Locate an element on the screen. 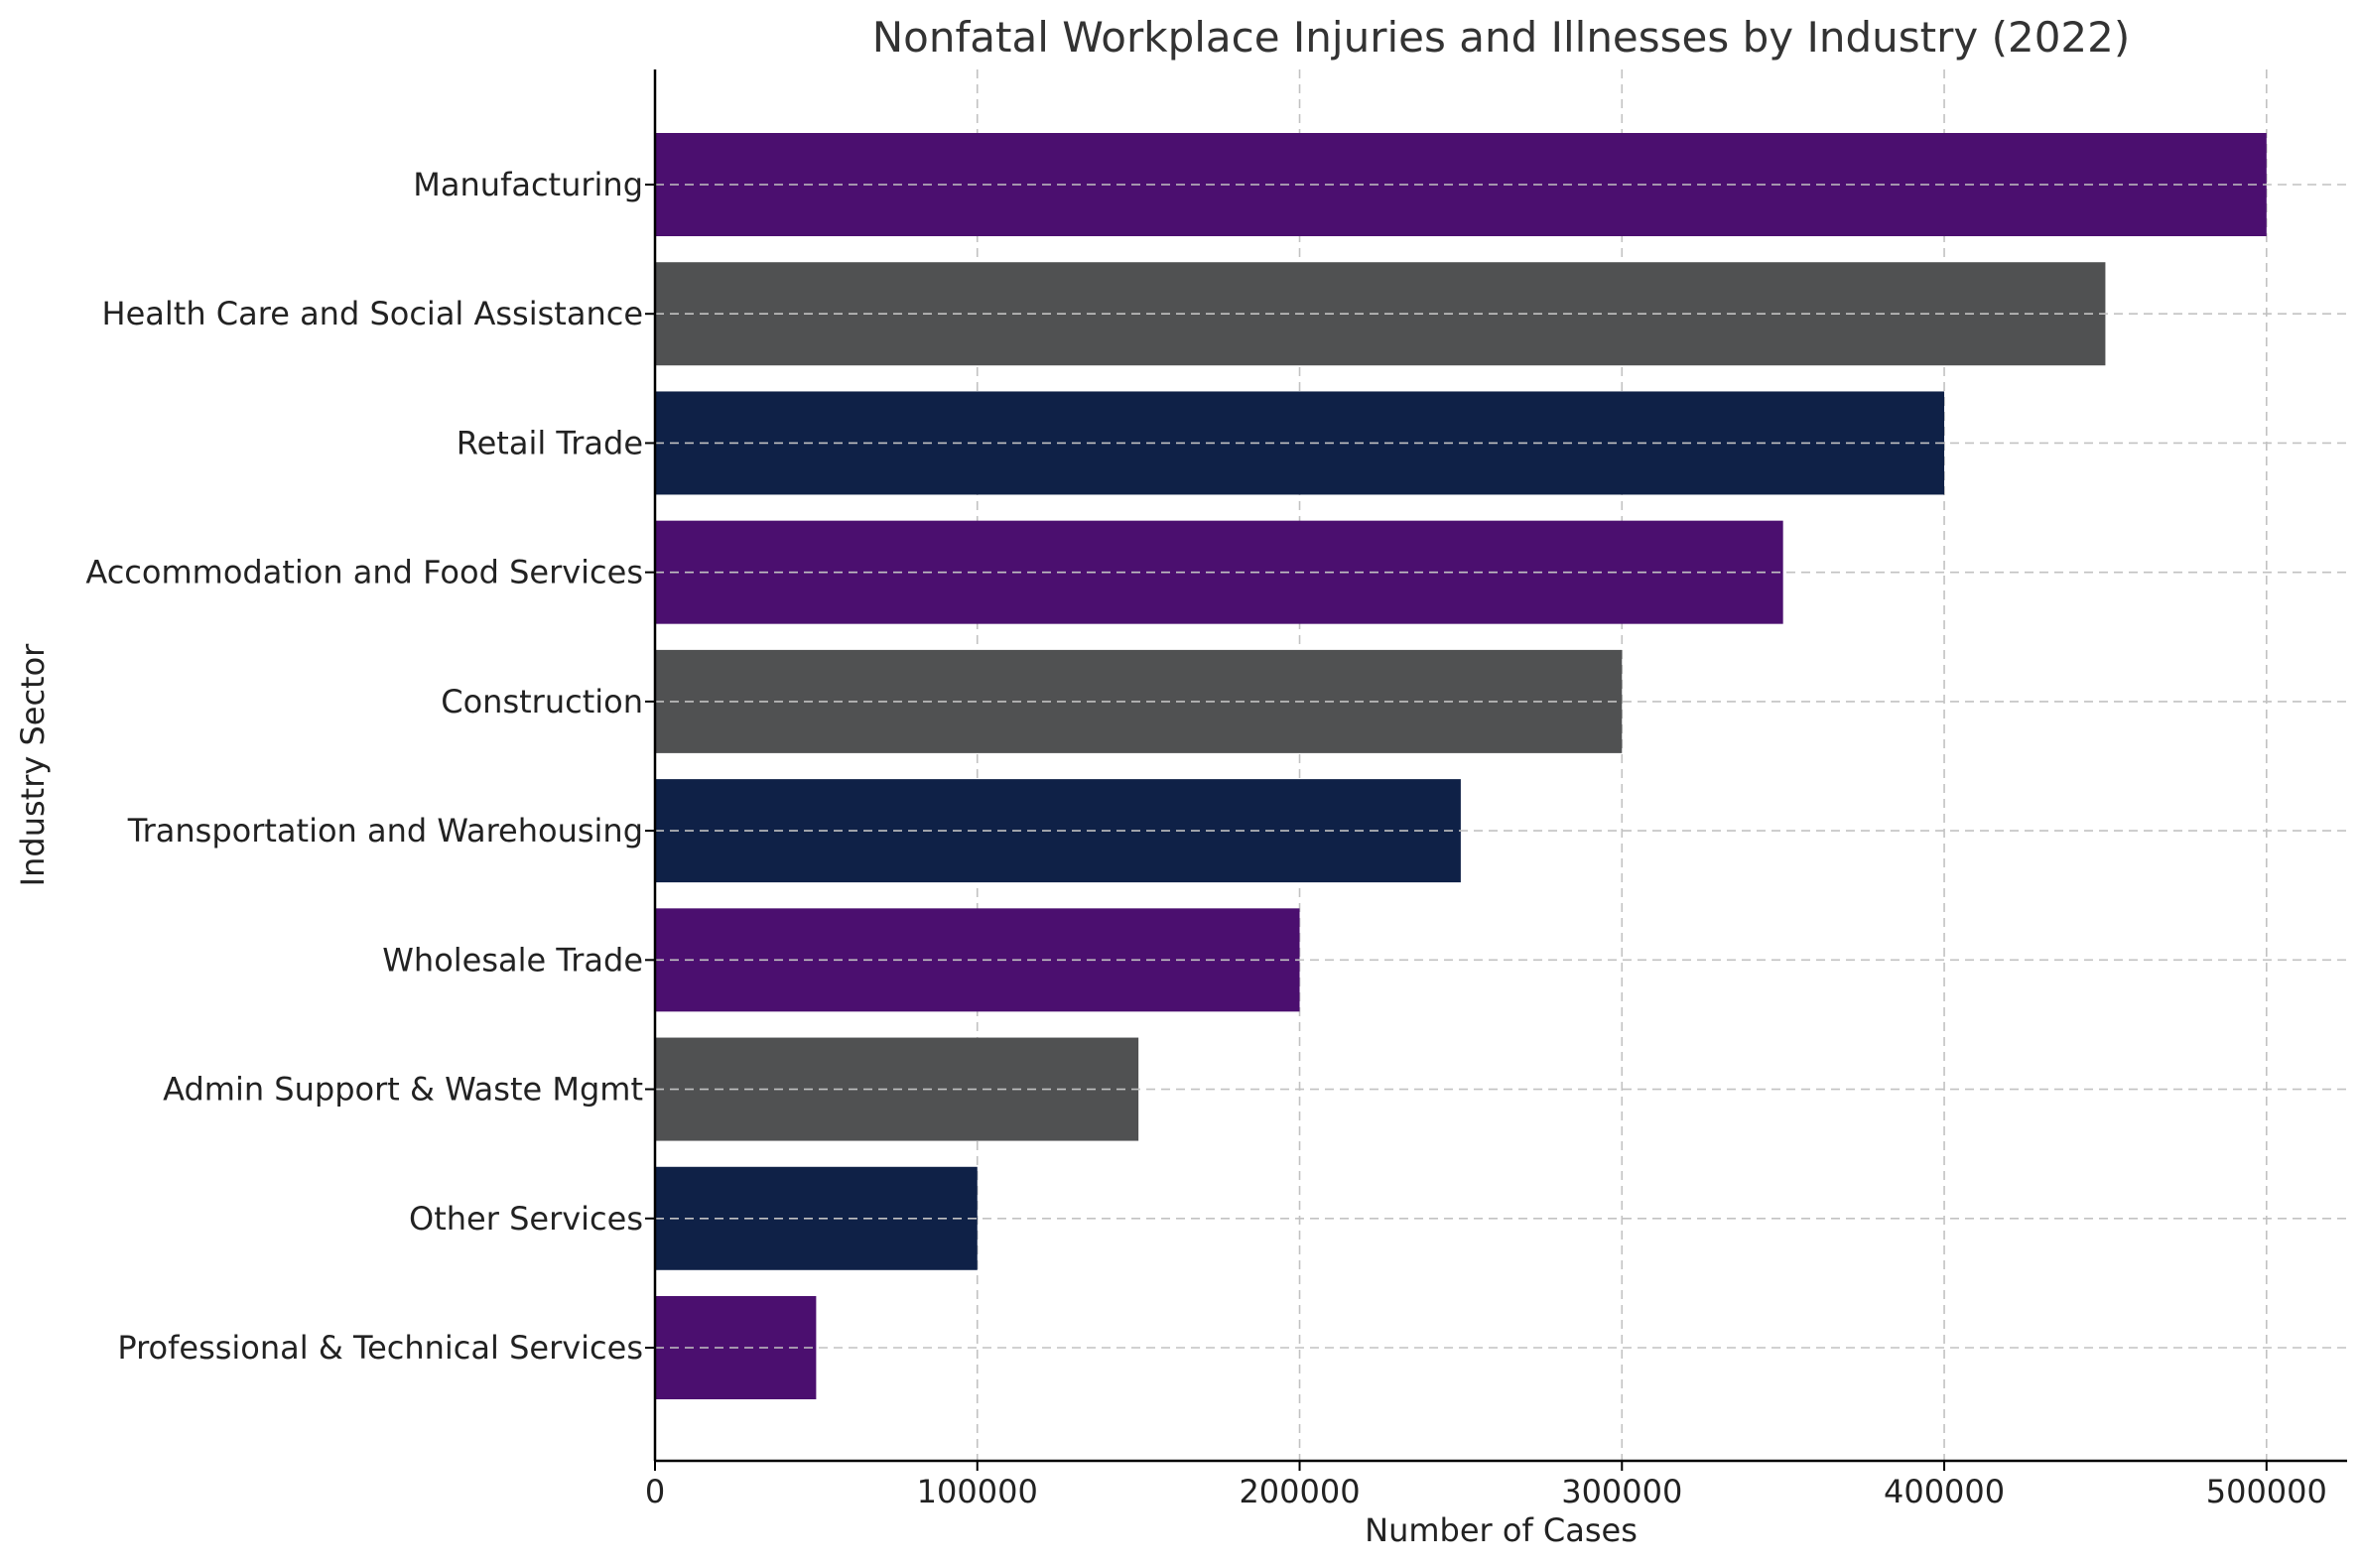 This screenshot has width=2361, height=1568. y-tick-label: Wholesale Trade is located at coordinates (512, 960).